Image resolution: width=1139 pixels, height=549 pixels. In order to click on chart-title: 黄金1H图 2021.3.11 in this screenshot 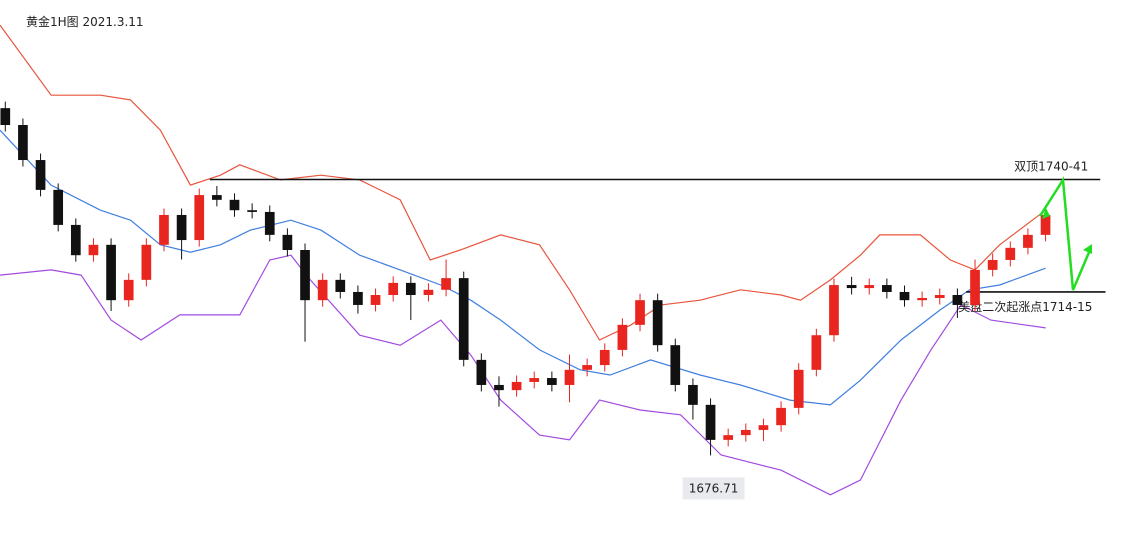, I will do `click(85, 21)`.